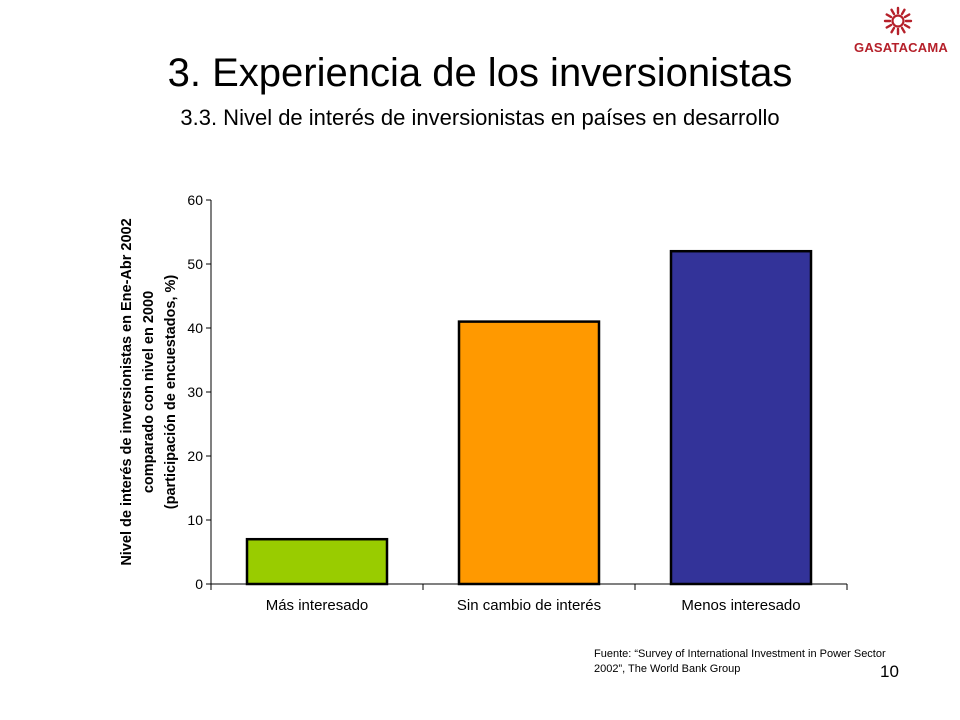 The width and height of the screenshot is (960, 720). What do you see at coordinates (901, 47) in the screenshot?
I see `logo-text: GASATACAMA` at bounding box center [901, 47].